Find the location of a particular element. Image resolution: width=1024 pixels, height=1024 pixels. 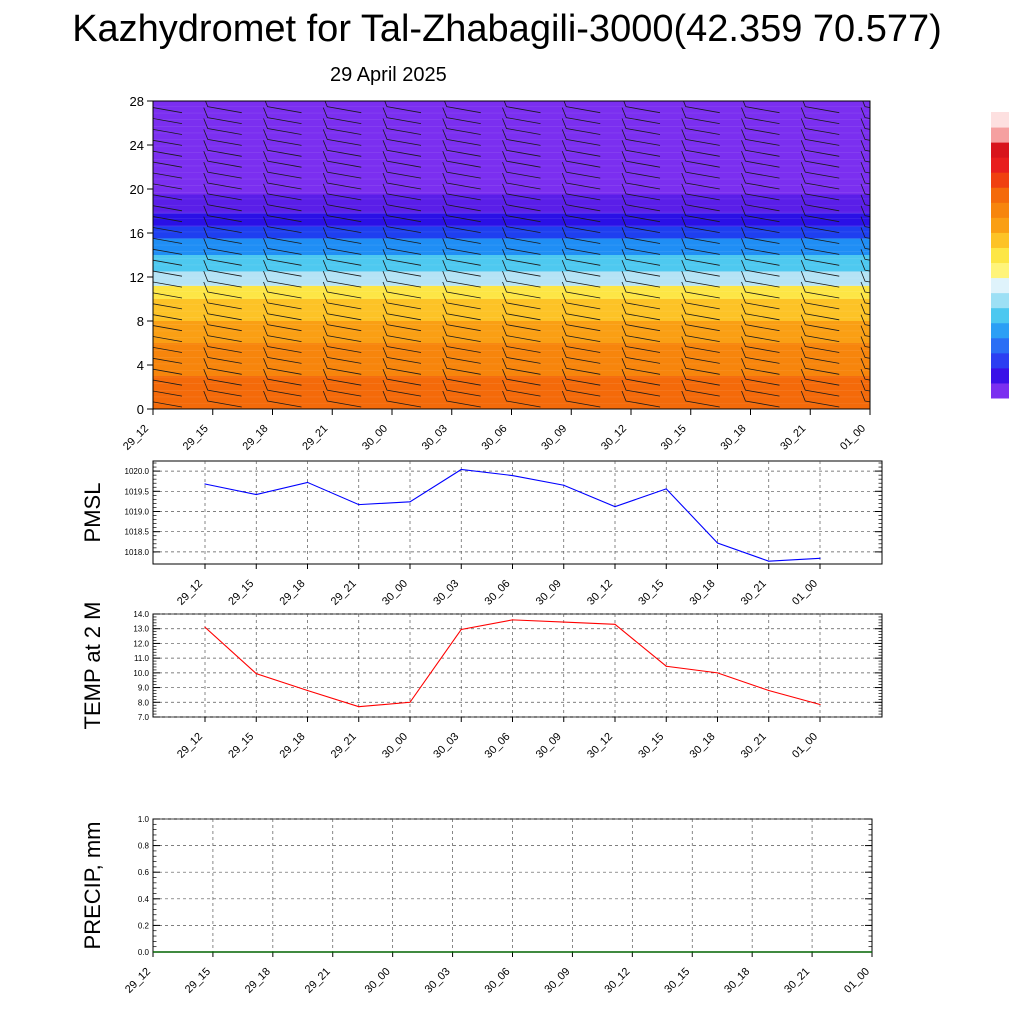

y-axis-title: TEMP at 2 M is located at coordinates (92, 666).